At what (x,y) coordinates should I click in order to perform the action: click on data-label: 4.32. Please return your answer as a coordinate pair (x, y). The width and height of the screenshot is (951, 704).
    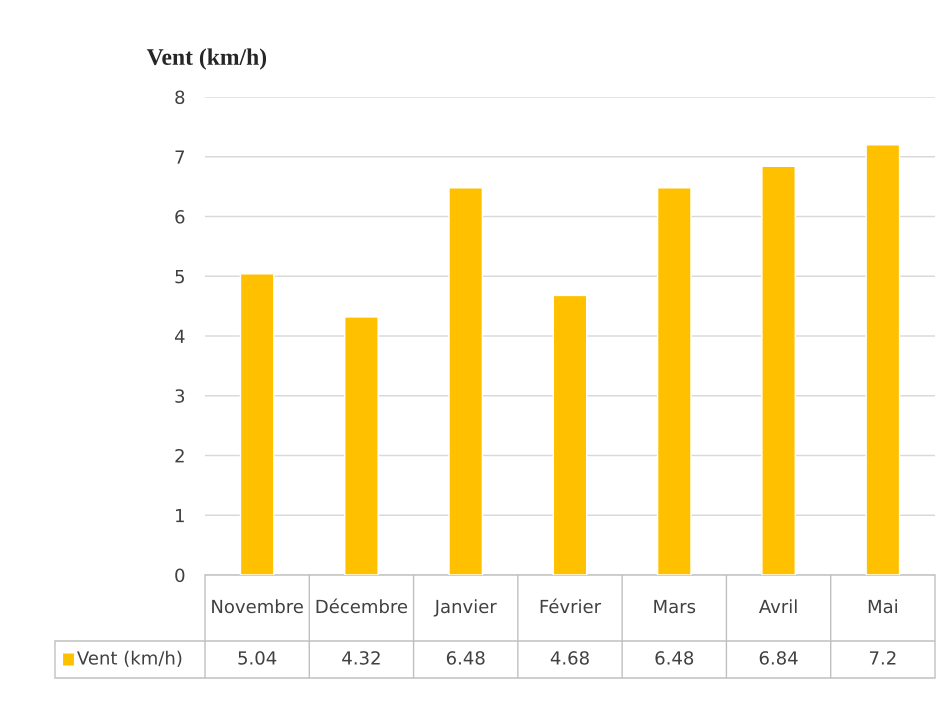
    Looking at the image, I should click on (361, 658).